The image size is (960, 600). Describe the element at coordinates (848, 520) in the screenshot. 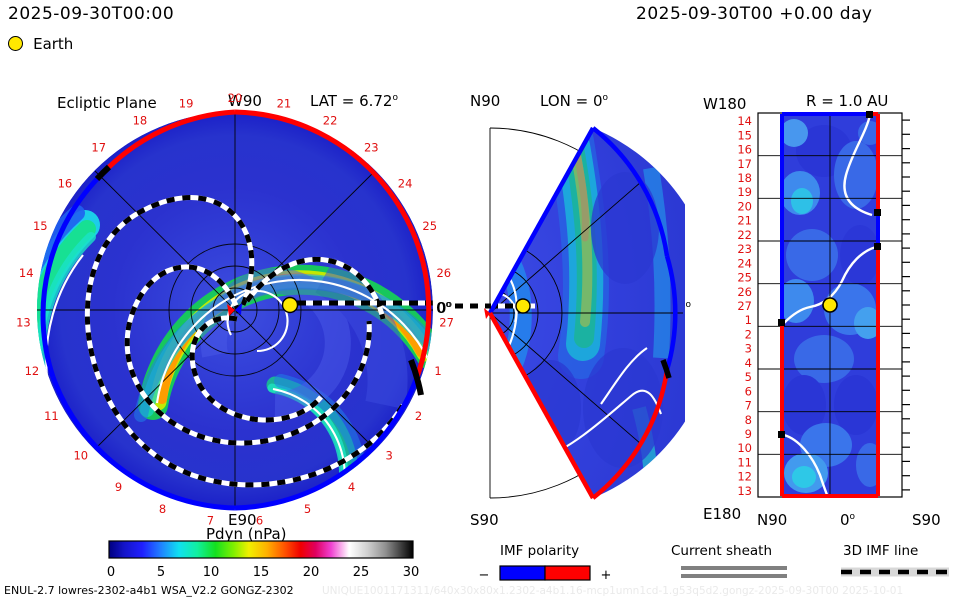

I see `rmap-xtick-0: 0o` at that location.